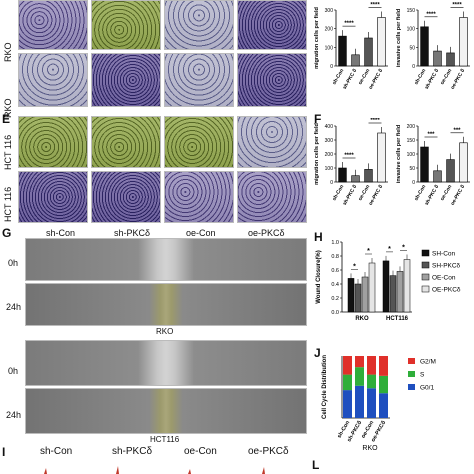 The width and height of the screenshot is (474, 474). Describe the element at coordinates (14, 415) in the screenshot. I see `g-row-24h-2: 24h` at that location.